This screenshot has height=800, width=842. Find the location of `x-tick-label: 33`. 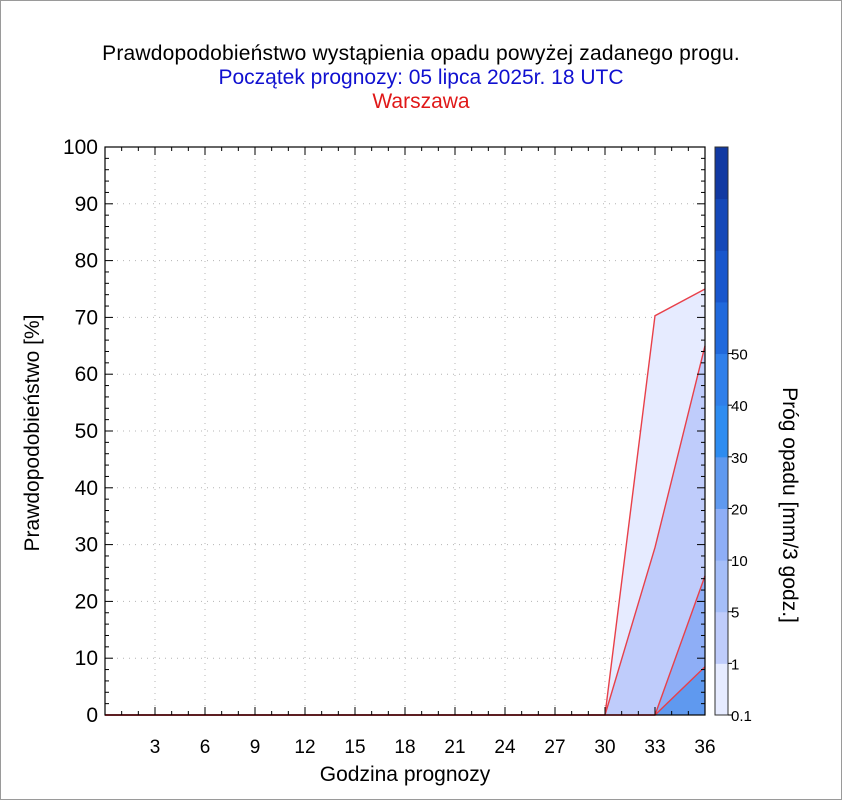

x-tick-label: 33 is located at coordinates (654, 747).